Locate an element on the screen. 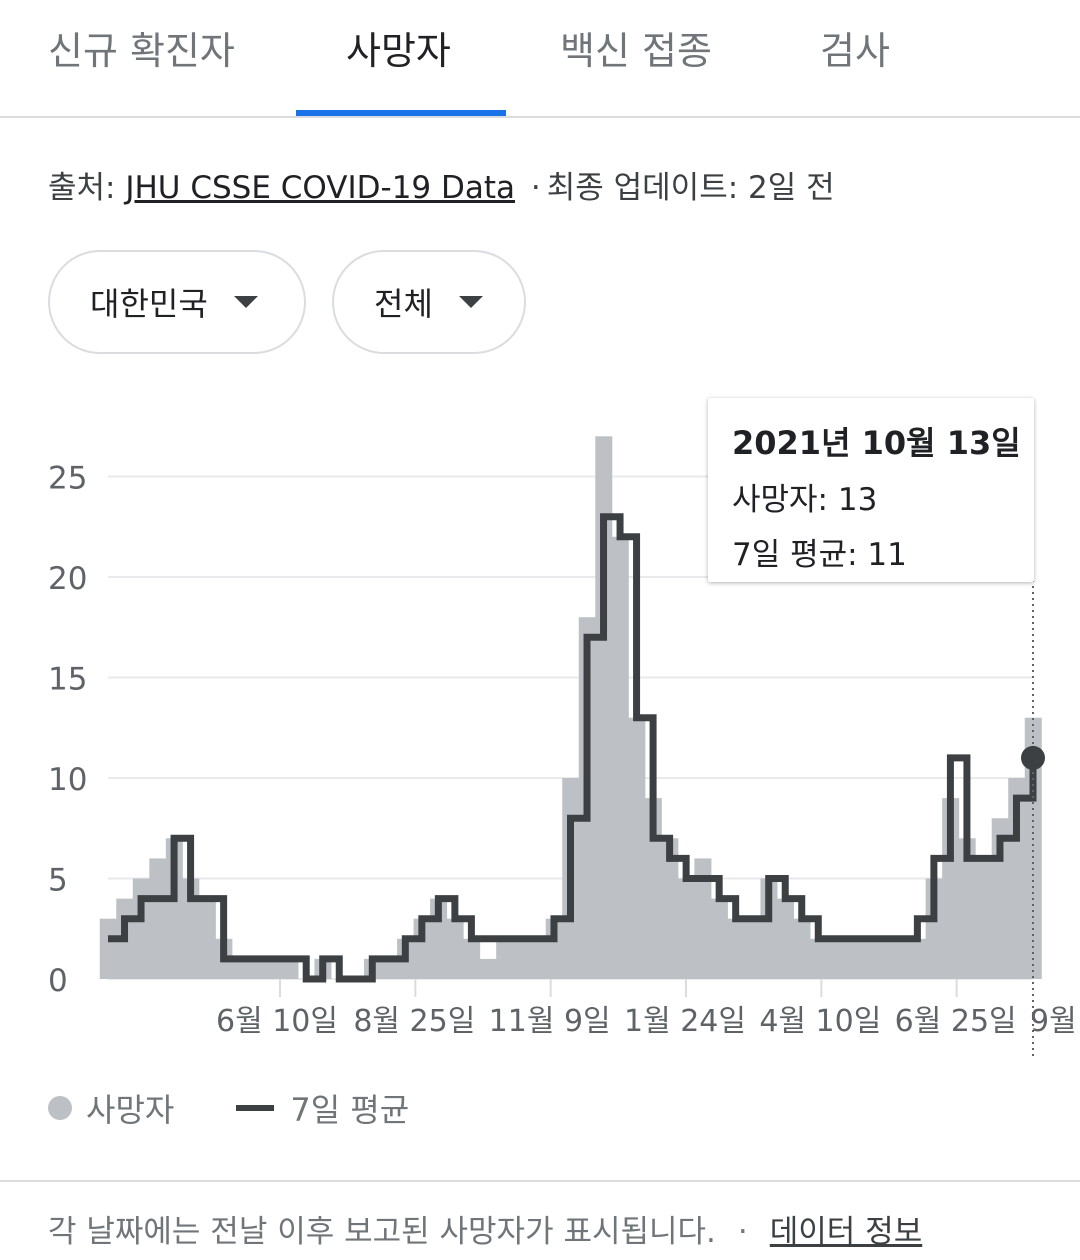 The width and height of the screenshot is (1080, 1260). tab-deaths: 사망자 is located at coordinates (398, 51).